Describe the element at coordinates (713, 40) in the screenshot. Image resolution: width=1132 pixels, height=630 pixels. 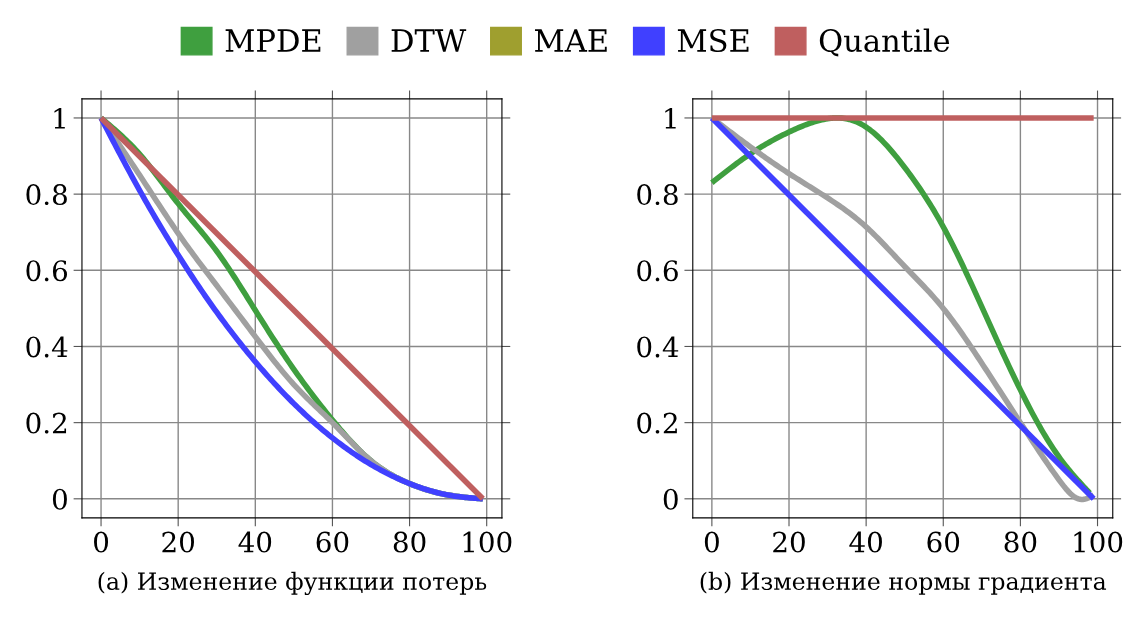
I see `legend-label: MSE` at that location.